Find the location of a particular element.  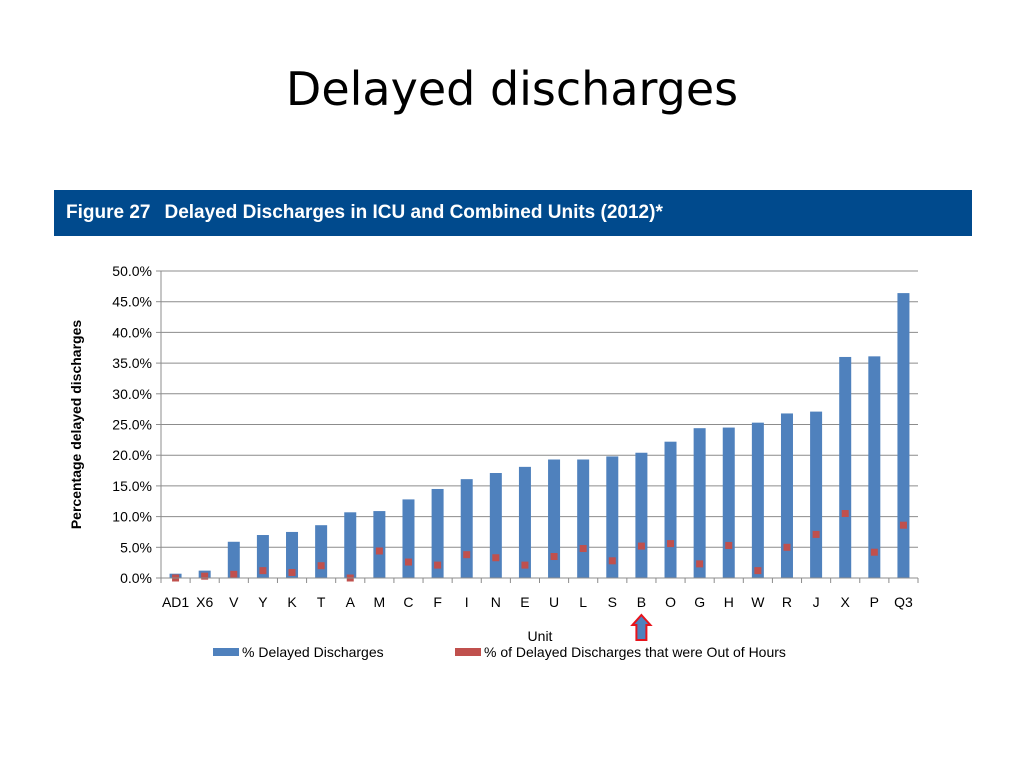

x-axis-title: Unit is located at coordinates (540, 636).